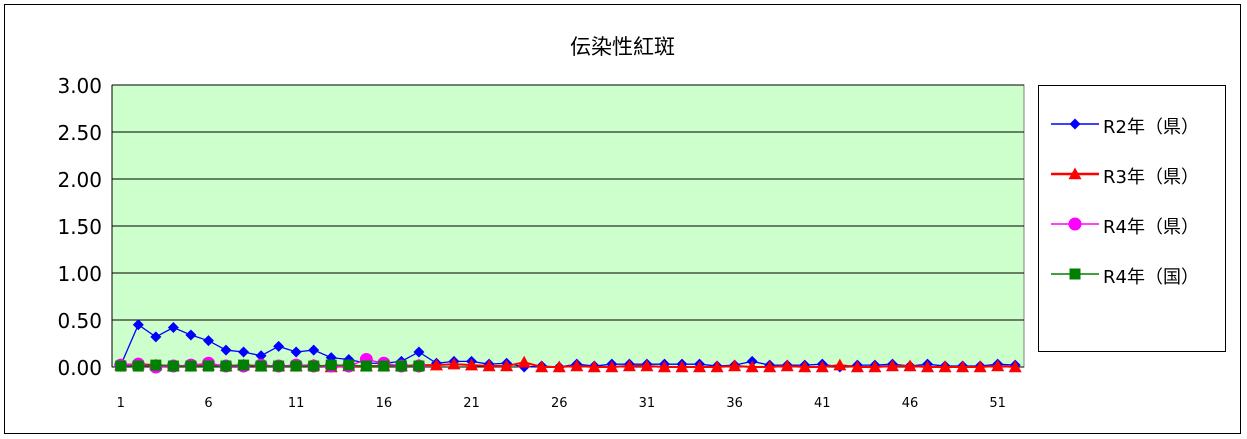 The width and height of the screenshot is (1247, 439). What do you see at coordinates (1151, 227) in the screenshot?
I see `legend-label: R4年（県）` at bounding box center [1151, 227].